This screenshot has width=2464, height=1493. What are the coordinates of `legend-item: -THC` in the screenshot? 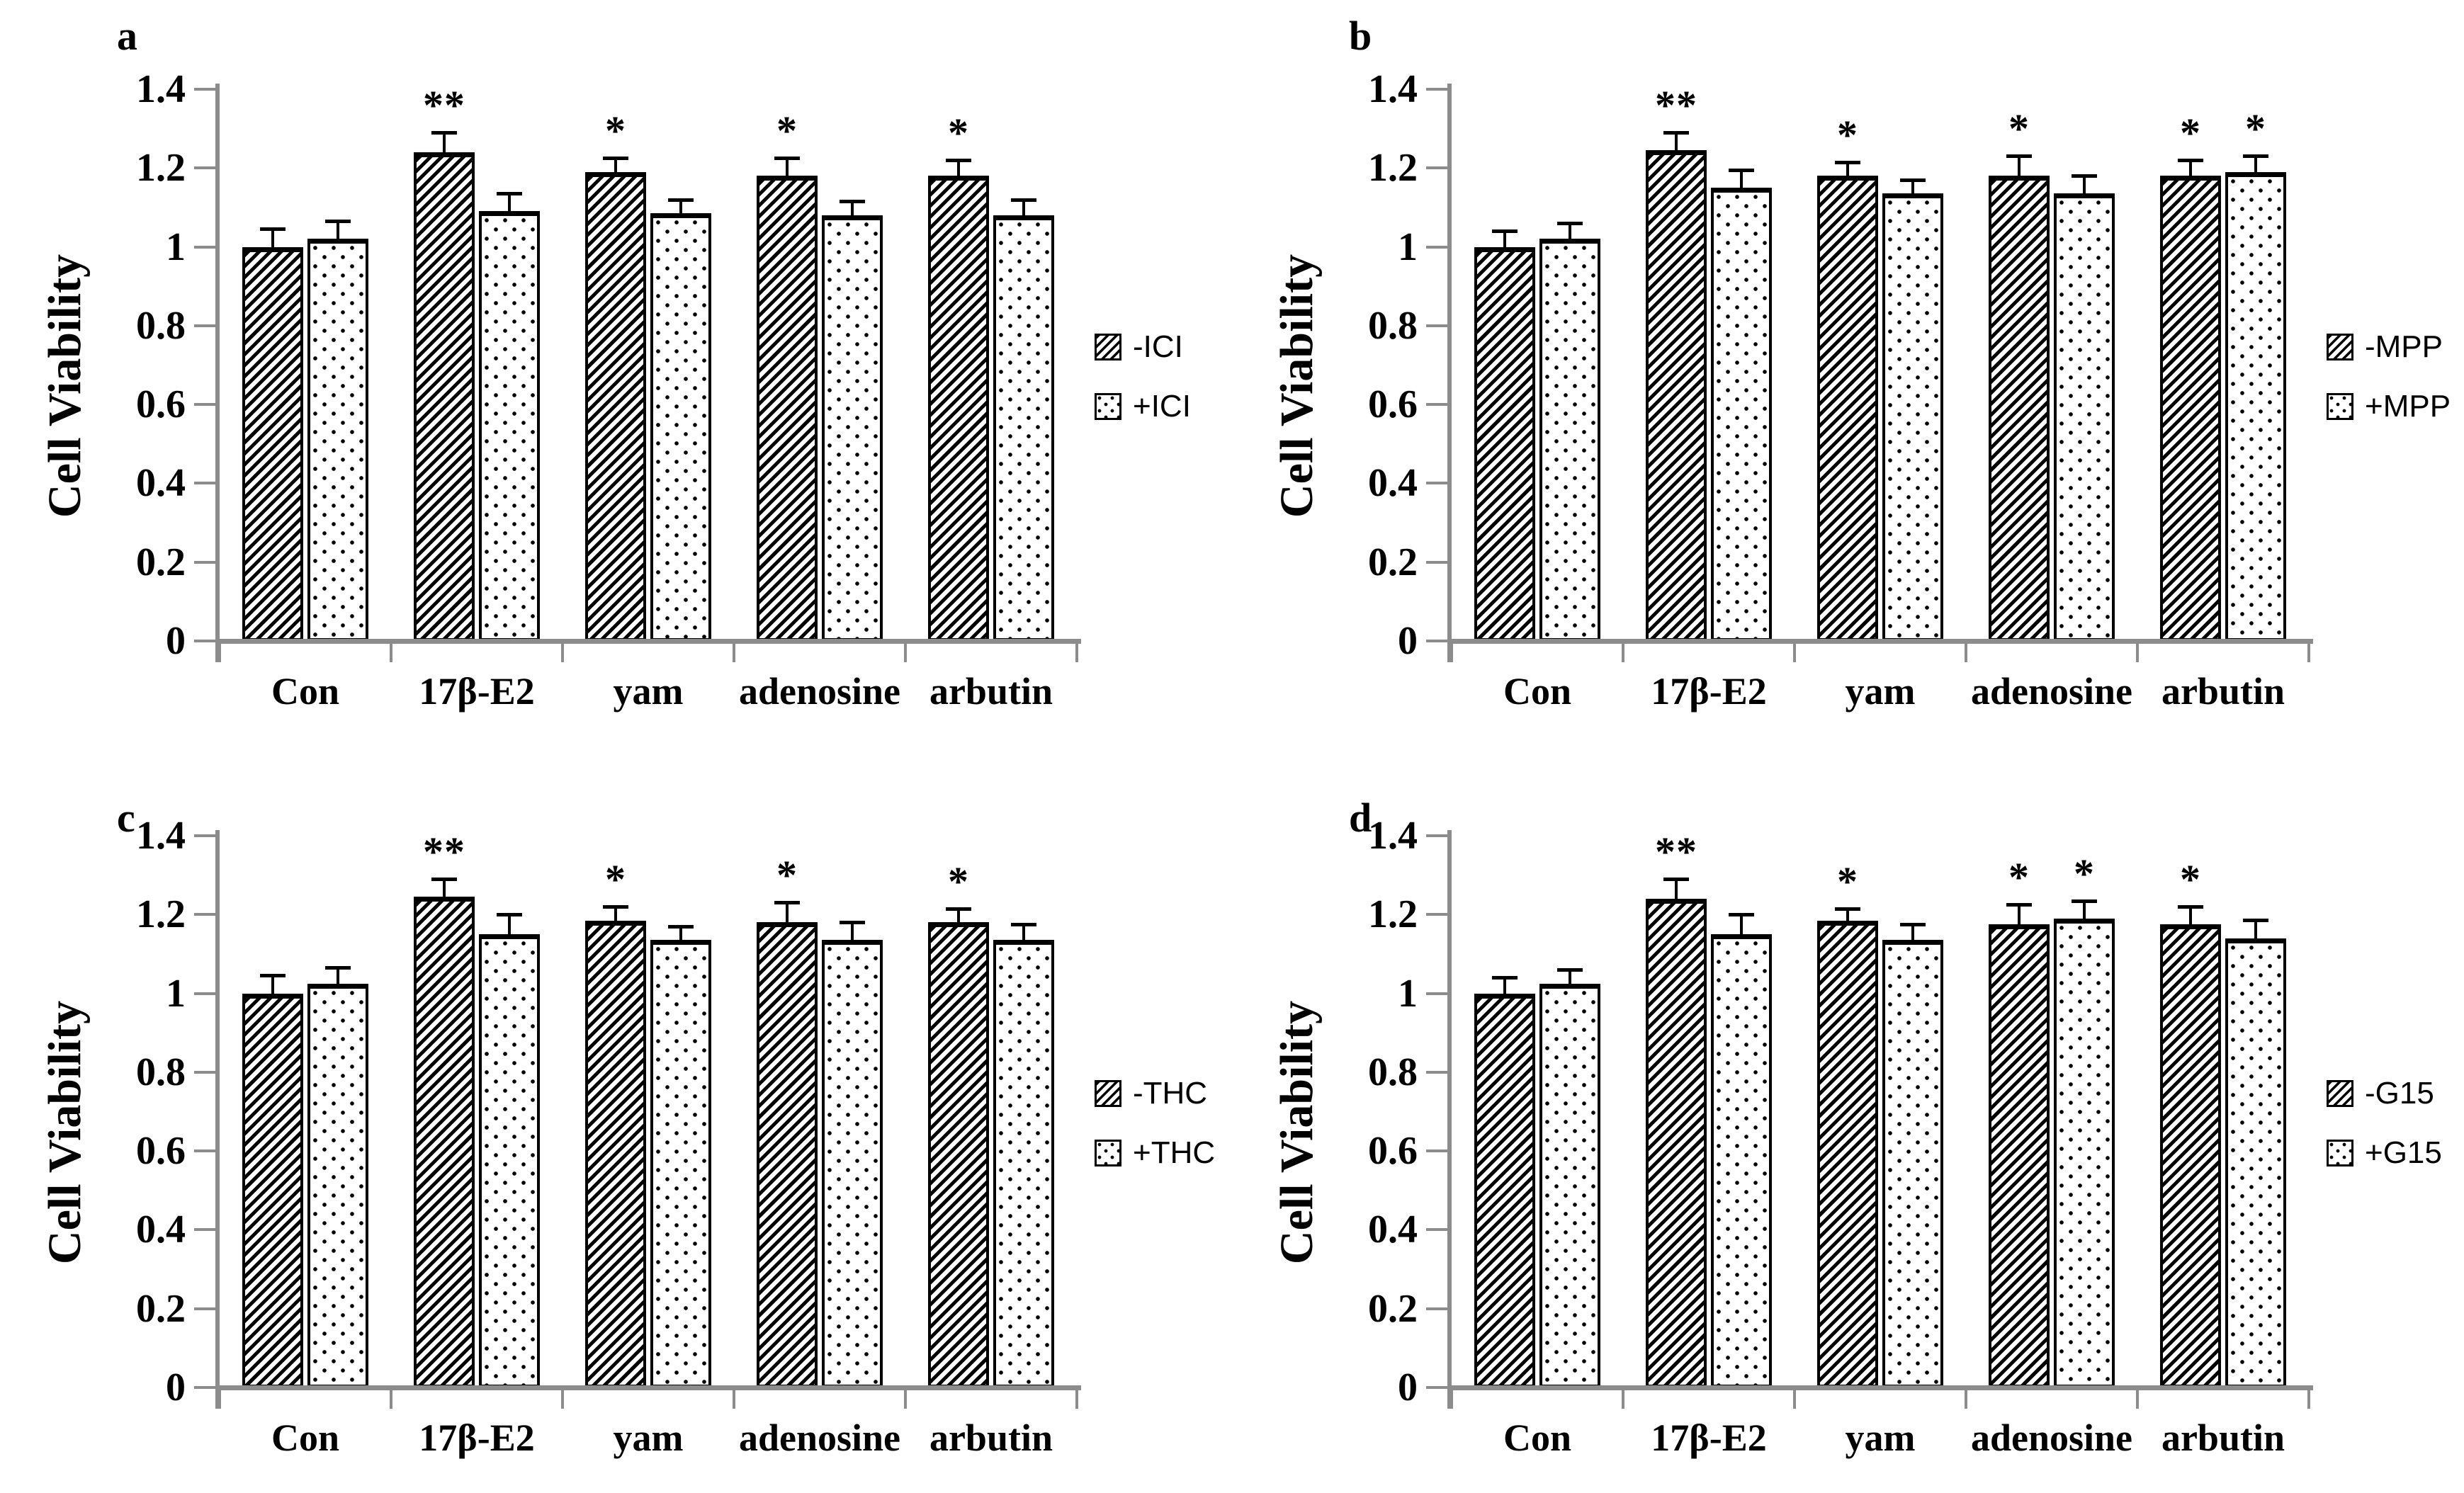 It's located at (1155, 1093).